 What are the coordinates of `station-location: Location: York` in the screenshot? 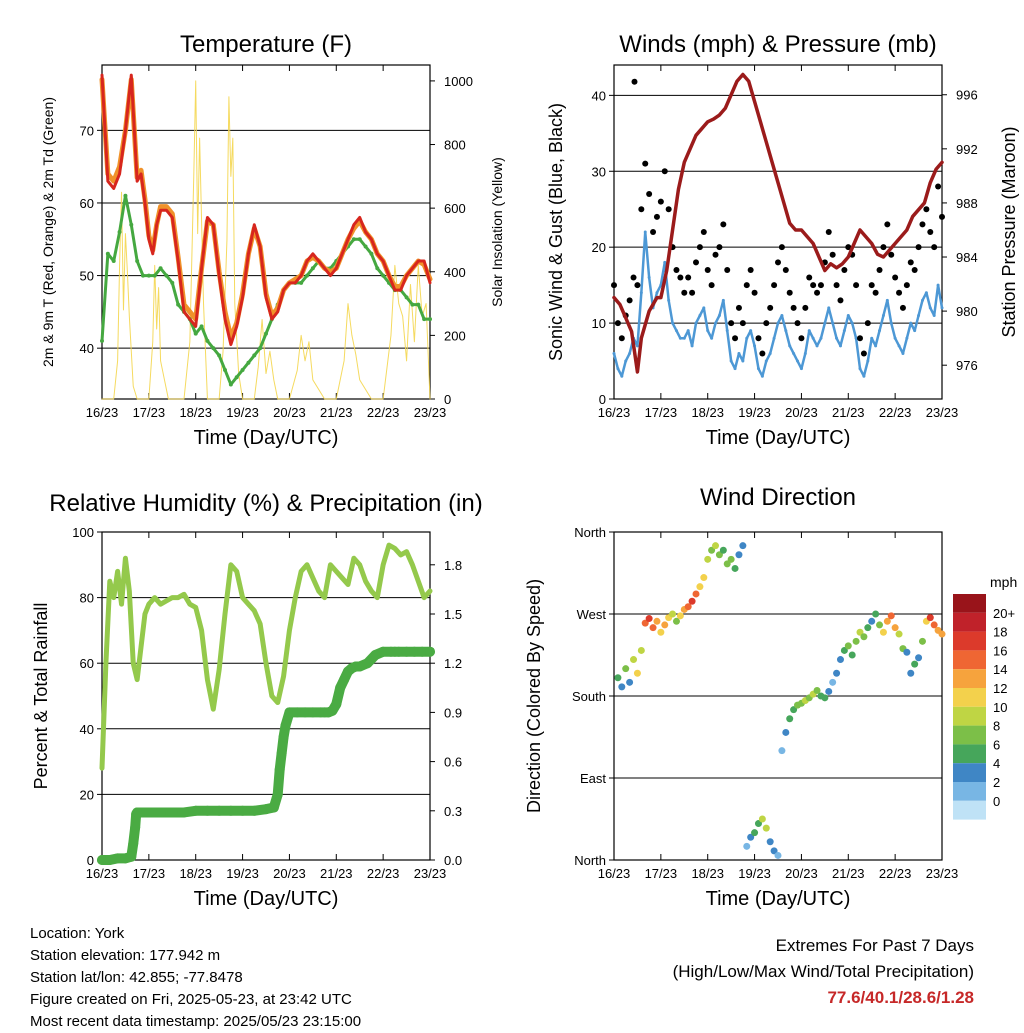 It's located at (77, 933).